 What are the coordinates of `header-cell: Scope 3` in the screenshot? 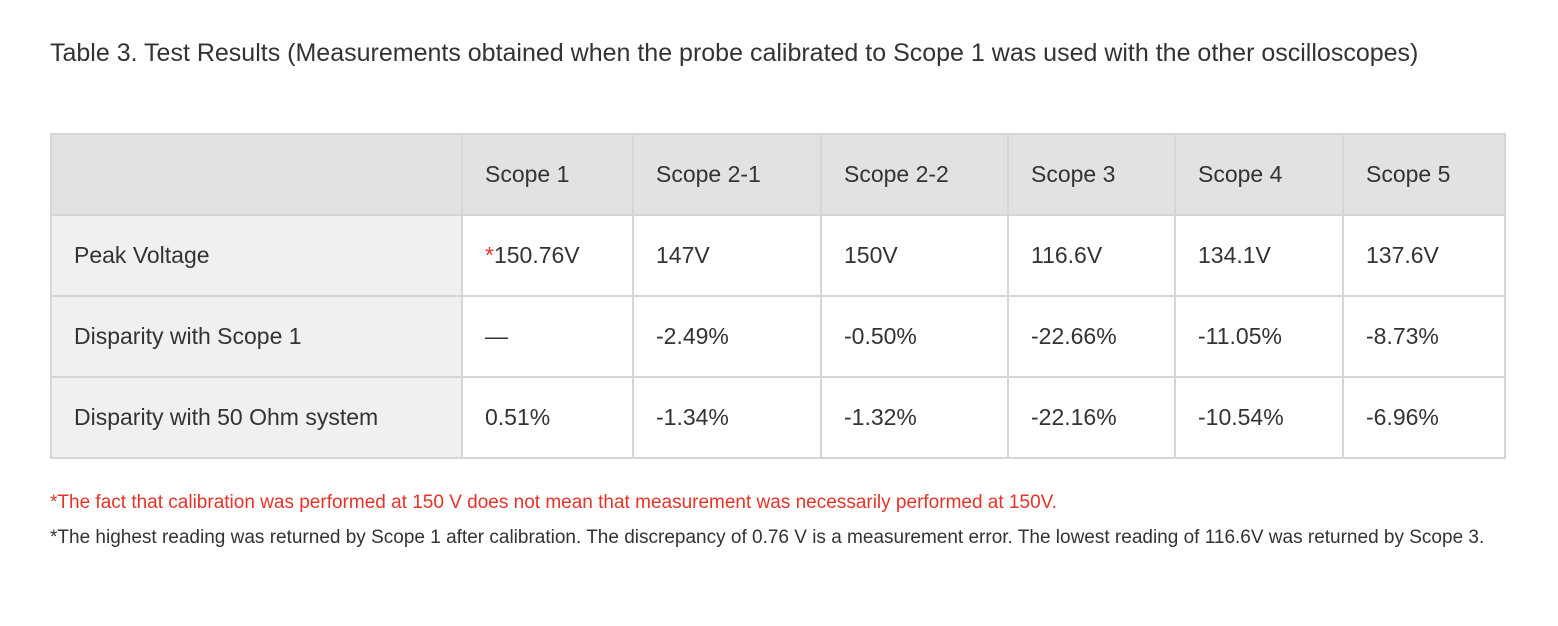 It's located at (1091, 174).